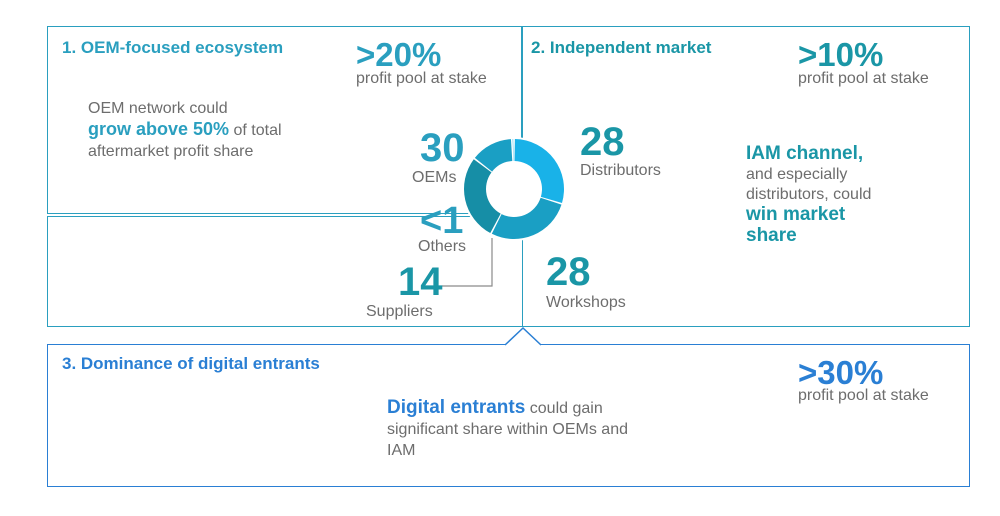  I want to click on profit-share-donut-chart, so click(514, 189).